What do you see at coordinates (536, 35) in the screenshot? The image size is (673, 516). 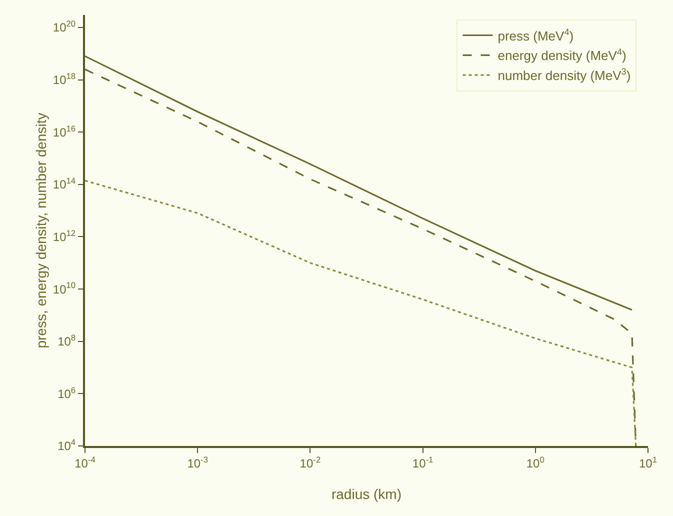 I see `legend-label: press (MeV$^{4}$)` at bounding box center [536, 35].